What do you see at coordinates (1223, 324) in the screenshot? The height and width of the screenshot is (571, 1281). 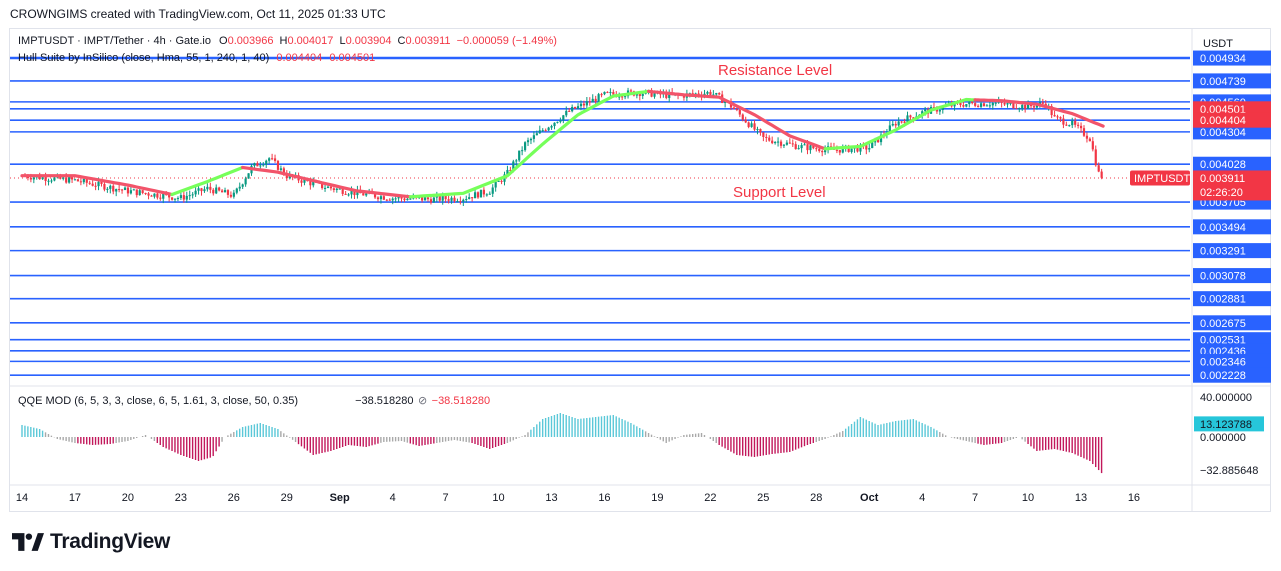 I see `price-tick-label: 0.002675` at bounding box center [1223, 324].